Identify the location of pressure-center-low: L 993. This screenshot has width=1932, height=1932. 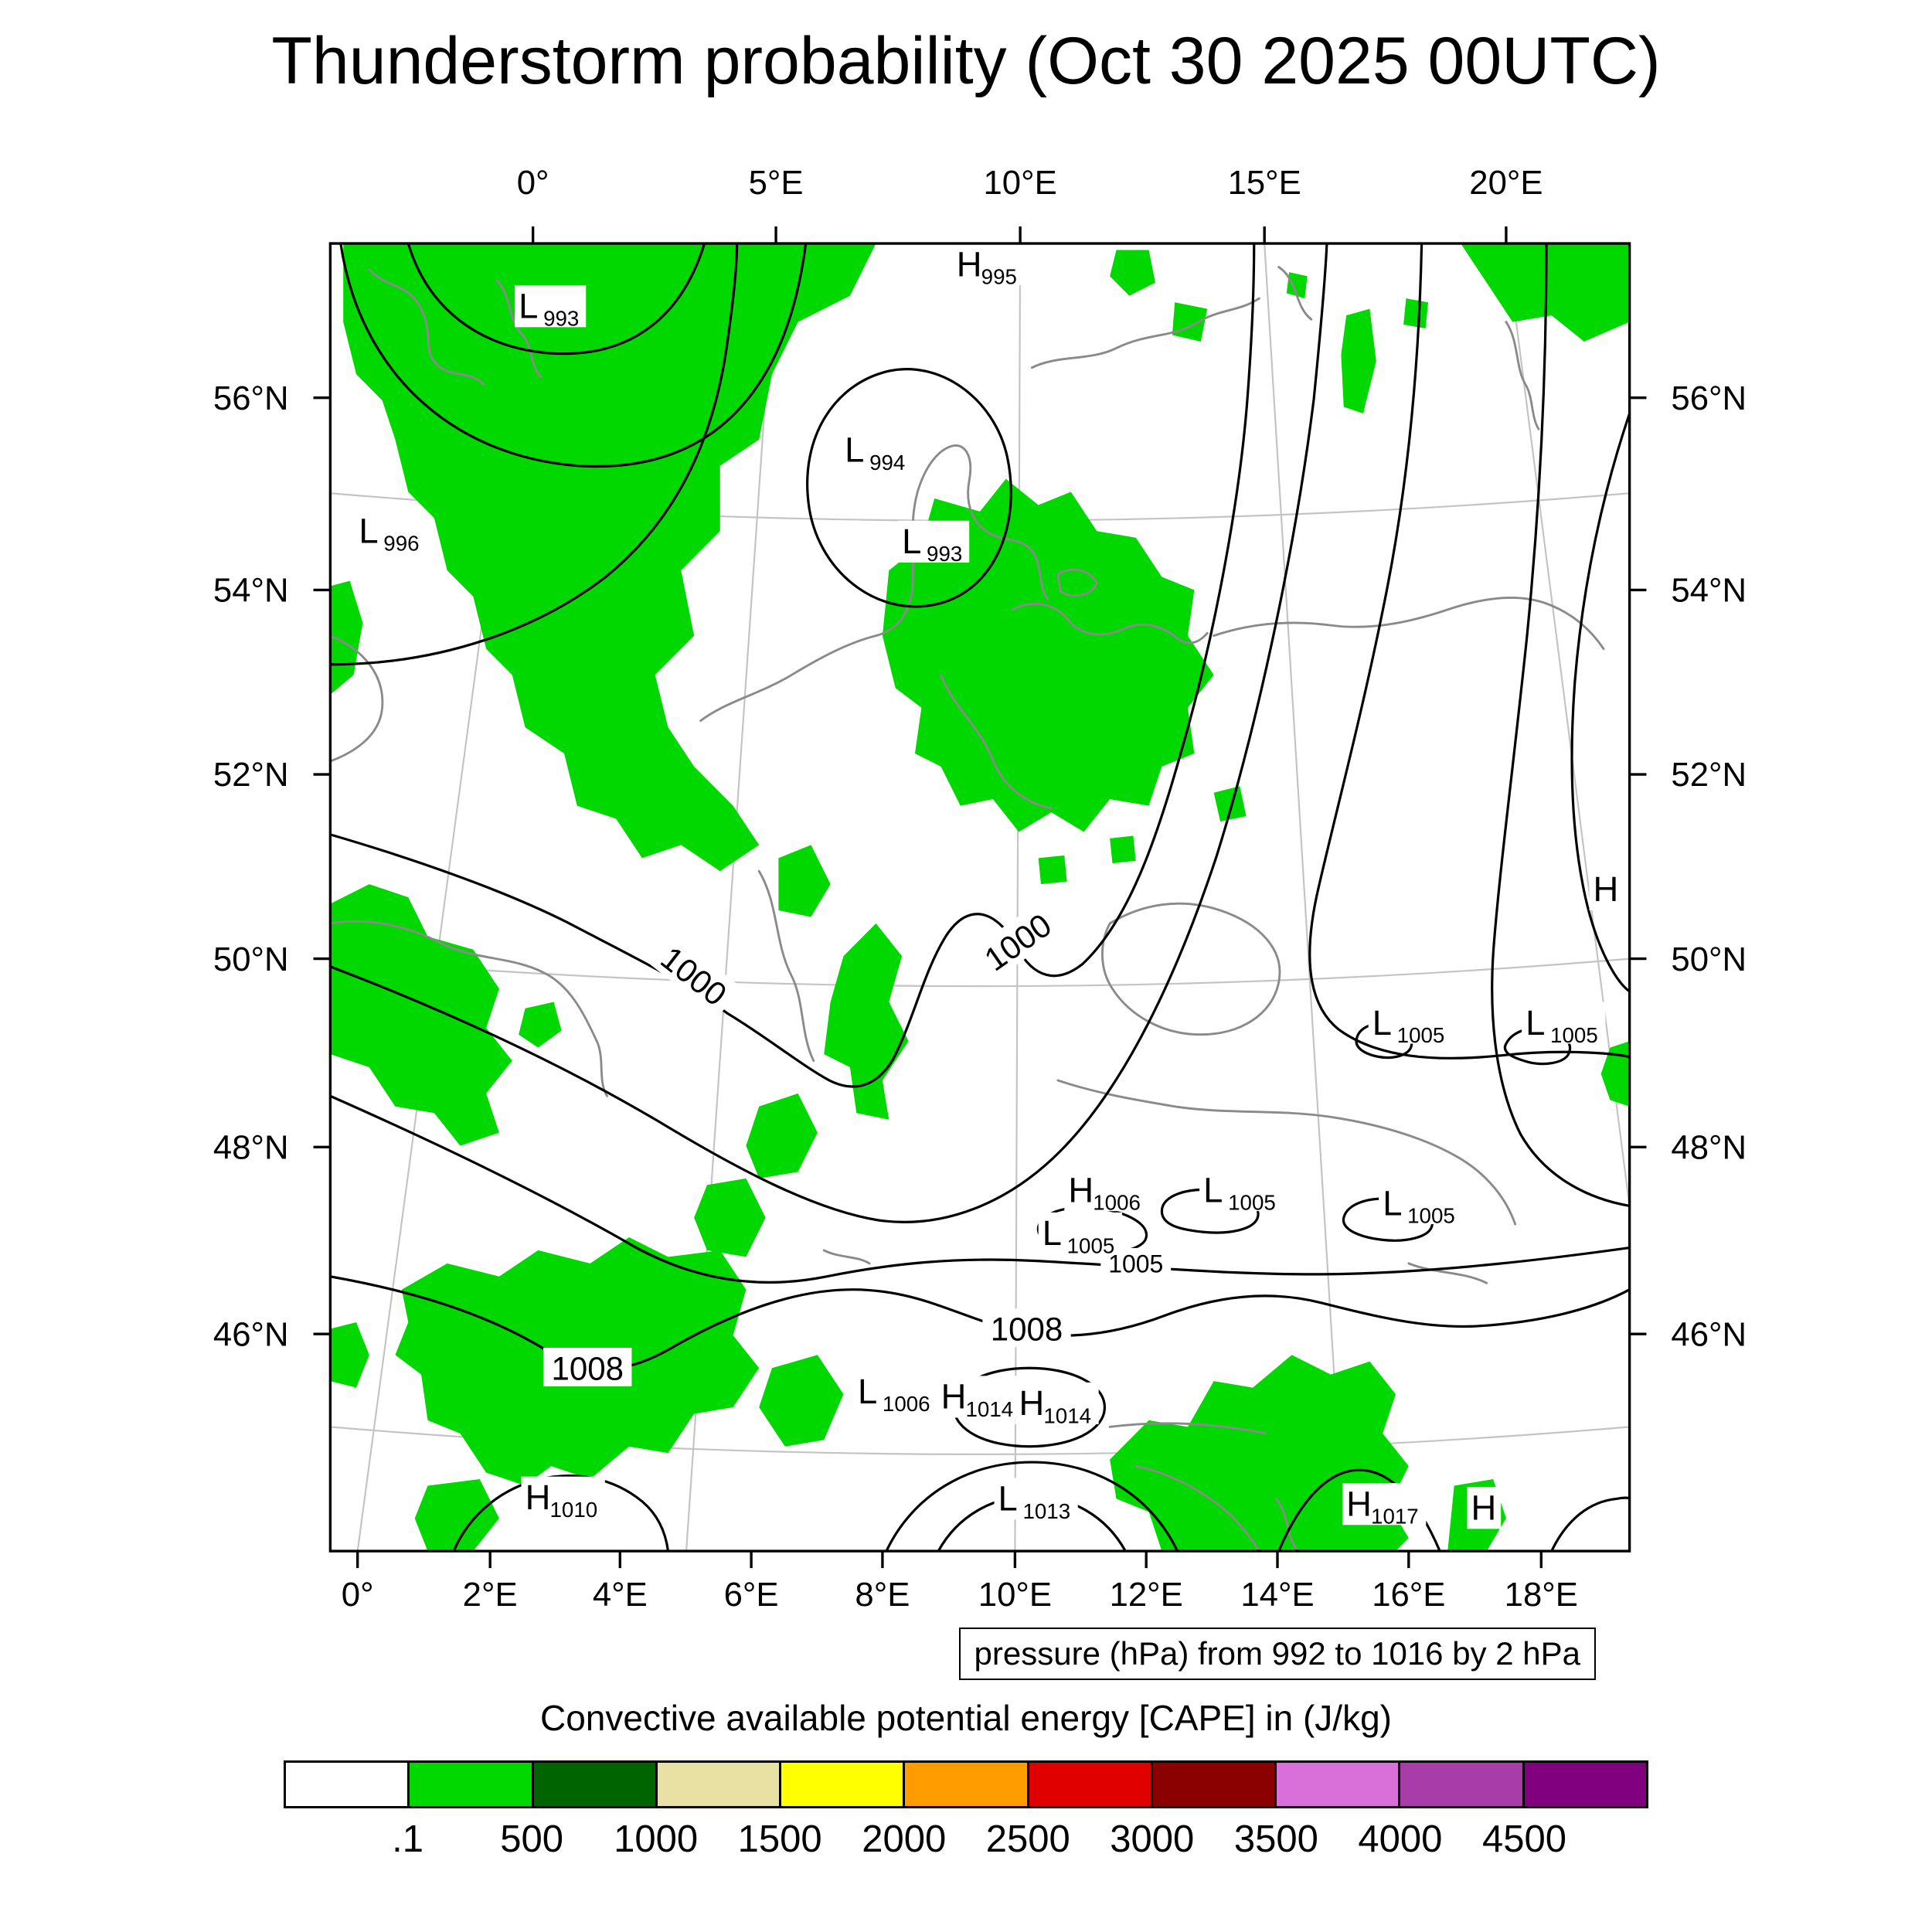
(934, 543).